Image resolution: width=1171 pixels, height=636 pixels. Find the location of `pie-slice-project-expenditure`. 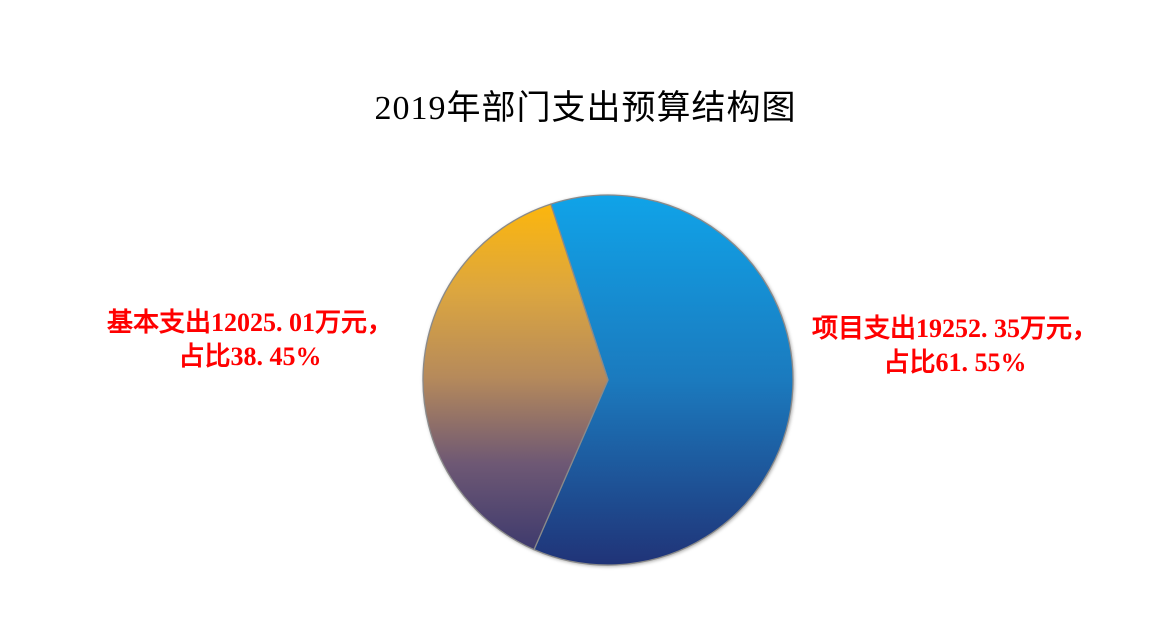

pie-slice-project-expenditure is located at coordinates (663, 380).